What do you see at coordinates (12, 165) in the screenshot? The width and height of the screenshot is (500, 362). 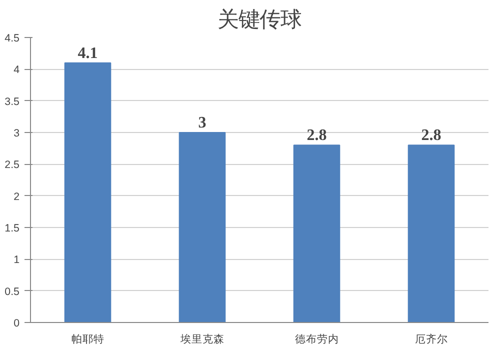 I see `y-tick-label: 2.5` at bounding box center [12, 165].